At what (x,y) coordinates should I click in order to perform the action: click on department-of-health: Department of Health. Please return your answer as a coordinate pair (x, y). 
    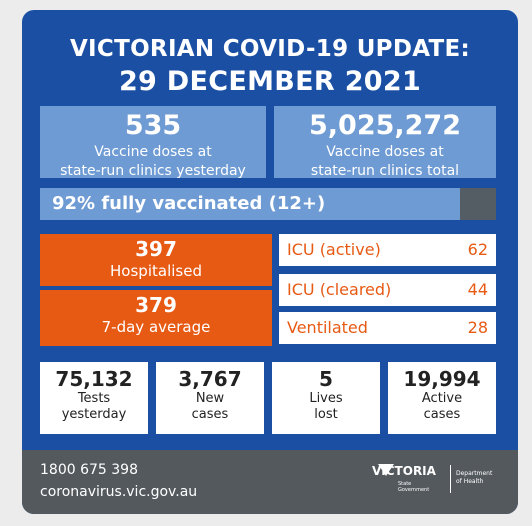
    Looking at the image, I should click on (474, 478).